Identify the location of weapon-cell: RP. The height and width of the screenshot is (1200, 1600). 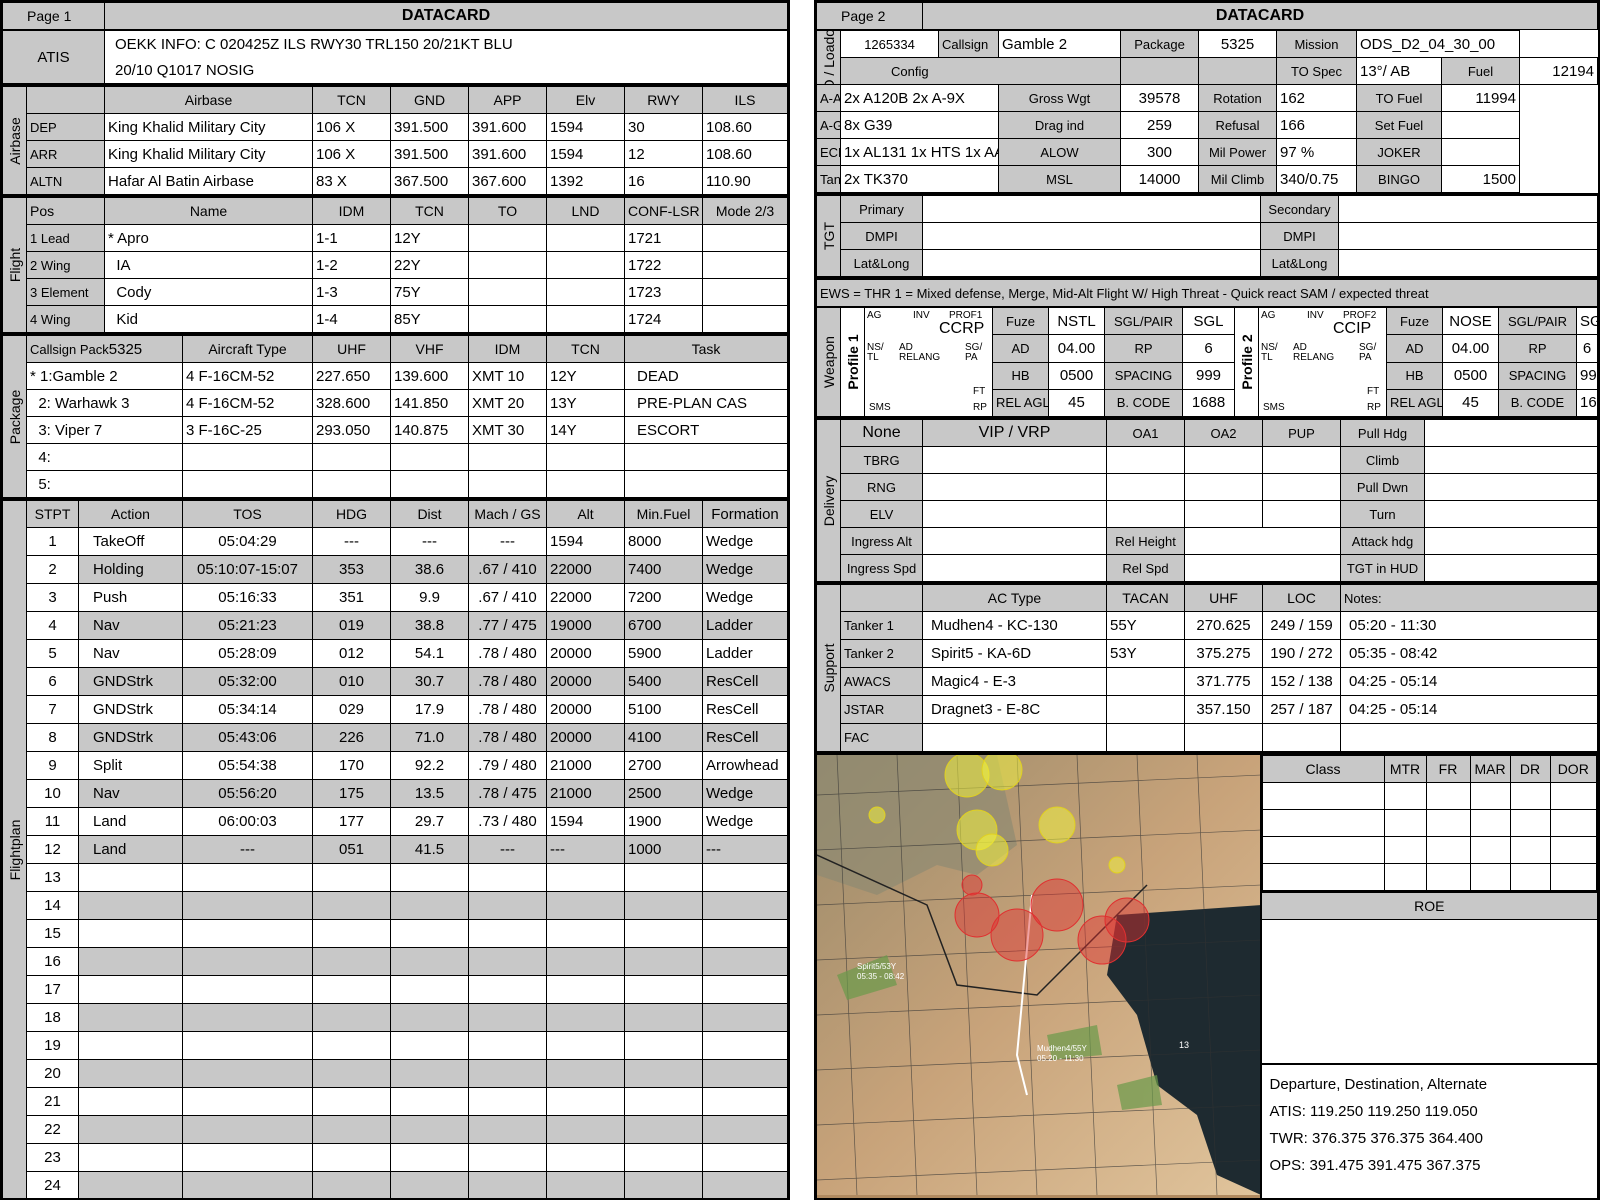
(1143, 348).